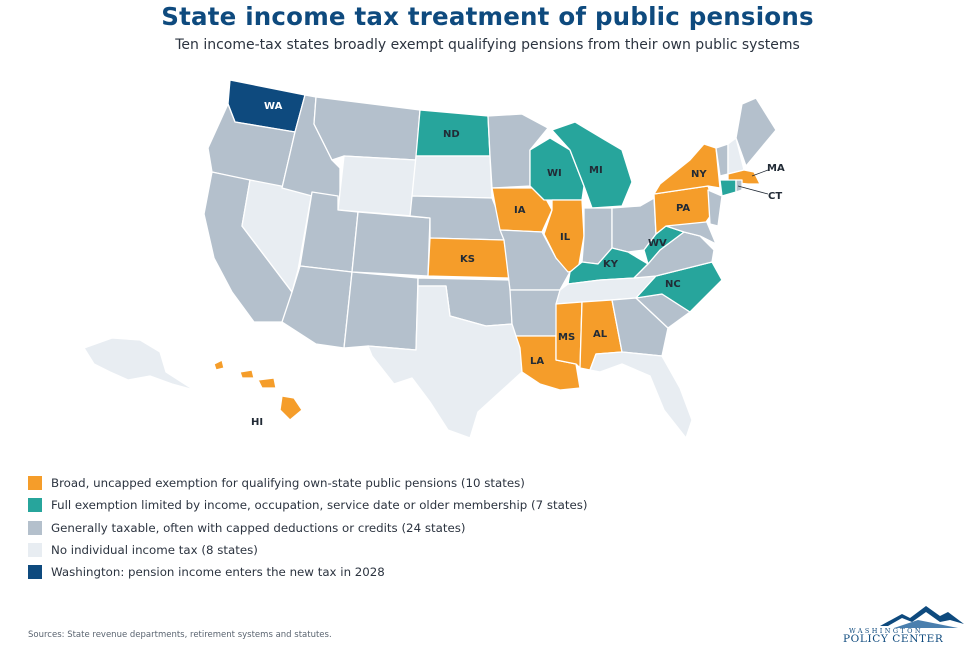 The width and height of the screenshot is (975, 647). What do you see at coordinates (35, 572) in the screenshot?
I see `legend-swatch-washington` at bounding box center [35, 572].